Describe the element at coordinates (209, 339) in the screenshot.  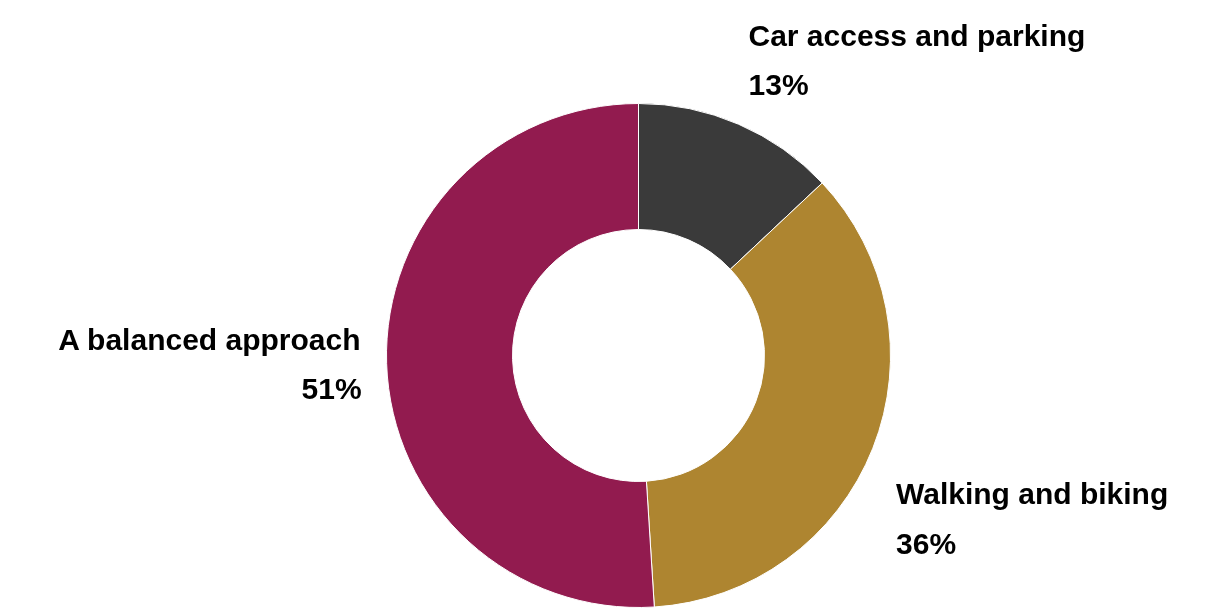
I see `slice-label: A balanced approach` at that location.